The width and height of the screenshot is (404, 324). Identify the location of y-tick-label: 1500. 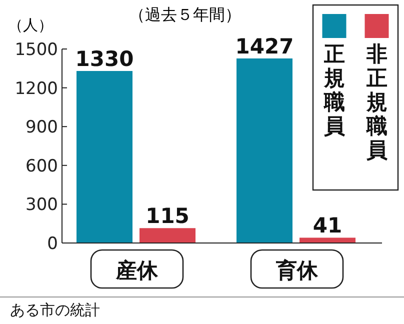
(36, 50).